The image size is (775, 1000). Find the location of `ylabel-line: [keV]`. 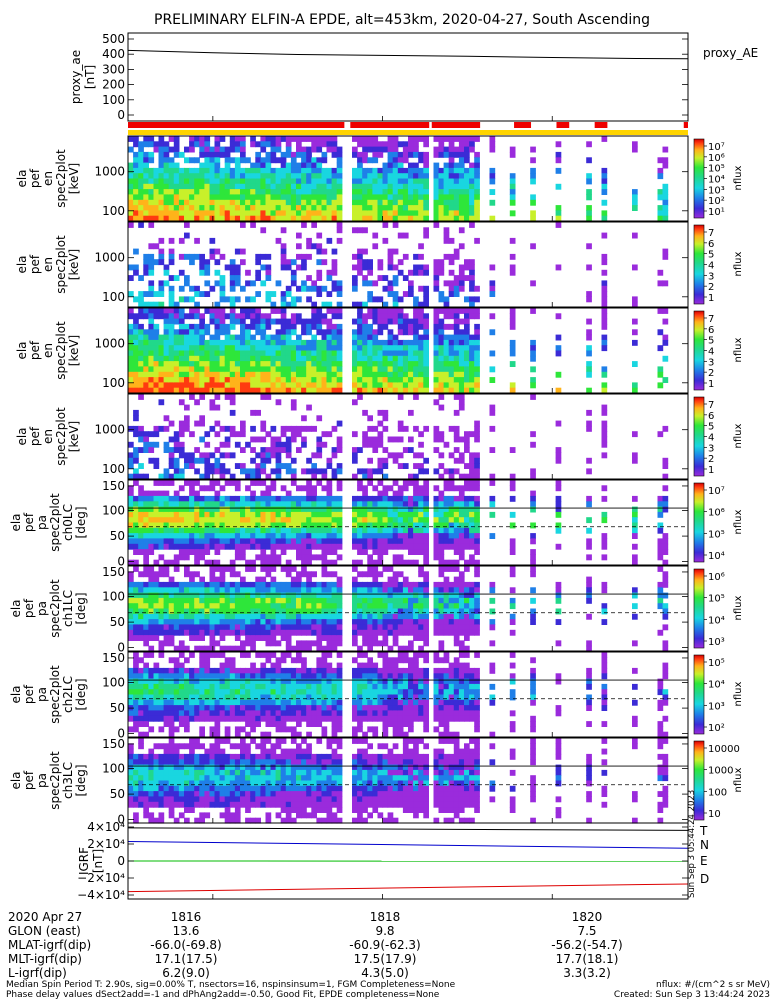

ylabel-line: [keV] is located at coordinates (74, 178).